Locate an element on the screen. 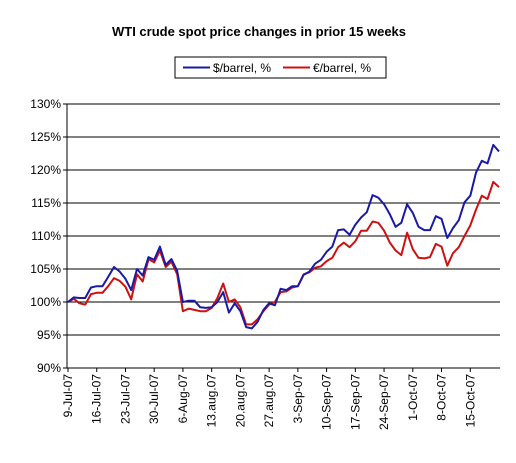 The height and width of the screenshot is (463, 516). y-tick-label: 110% is located at coordinates (46, 236).